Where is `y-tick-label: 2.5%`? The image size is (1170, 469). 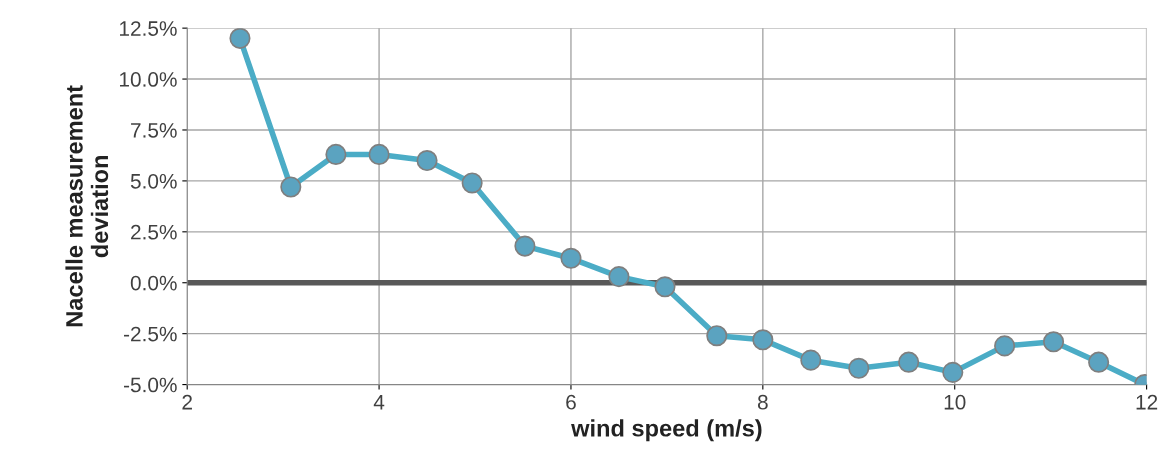
y-tick-label: 2.5% is located at coordinates (154, 232).